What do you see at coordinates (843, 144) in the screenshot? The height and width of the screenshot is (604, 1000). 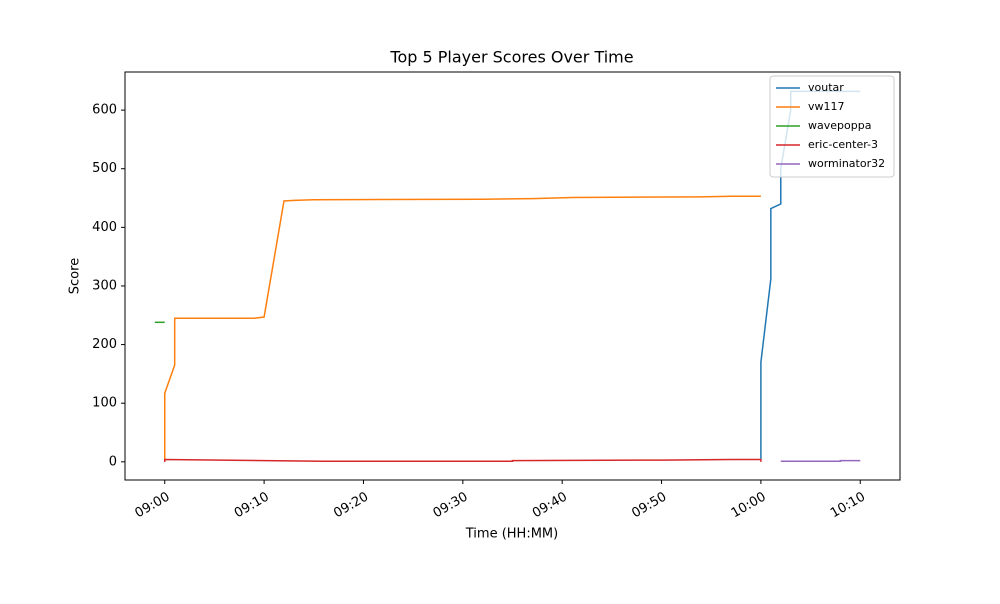 I see `legend-label: eric-center-3` at bounding box center [843, 144].